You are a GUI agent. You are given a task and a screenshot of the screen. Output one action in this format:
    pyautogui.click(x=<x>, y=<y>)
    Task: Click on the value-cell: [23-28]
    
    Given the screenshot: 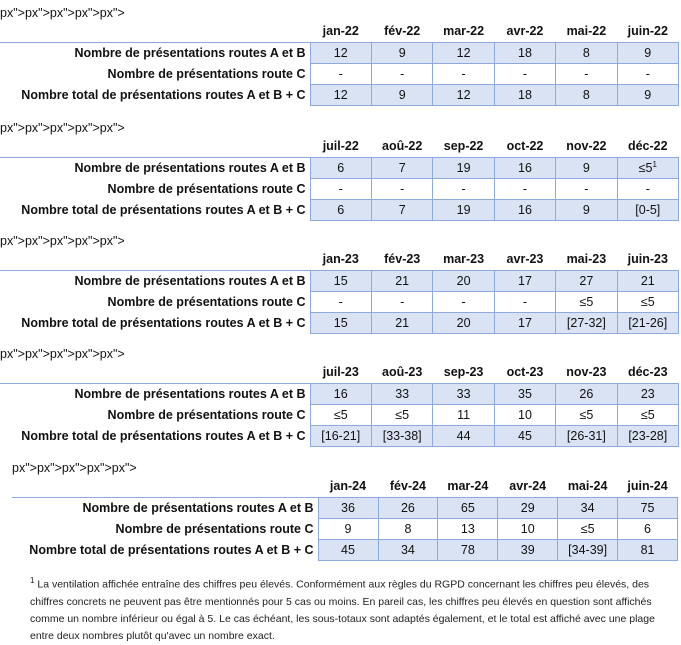 What is the action you would take?
    pyautogui.click(x=648, y=436)
    